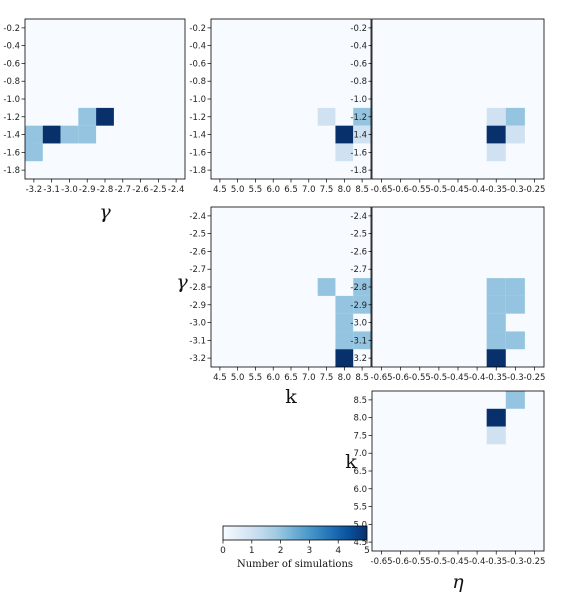 The height and width of the screenshot is (598, 568). What do you see at coordinates (220, 190) in the screenshot?
I see `x-tick-label: 4.5` at bounding box center [220, 190].